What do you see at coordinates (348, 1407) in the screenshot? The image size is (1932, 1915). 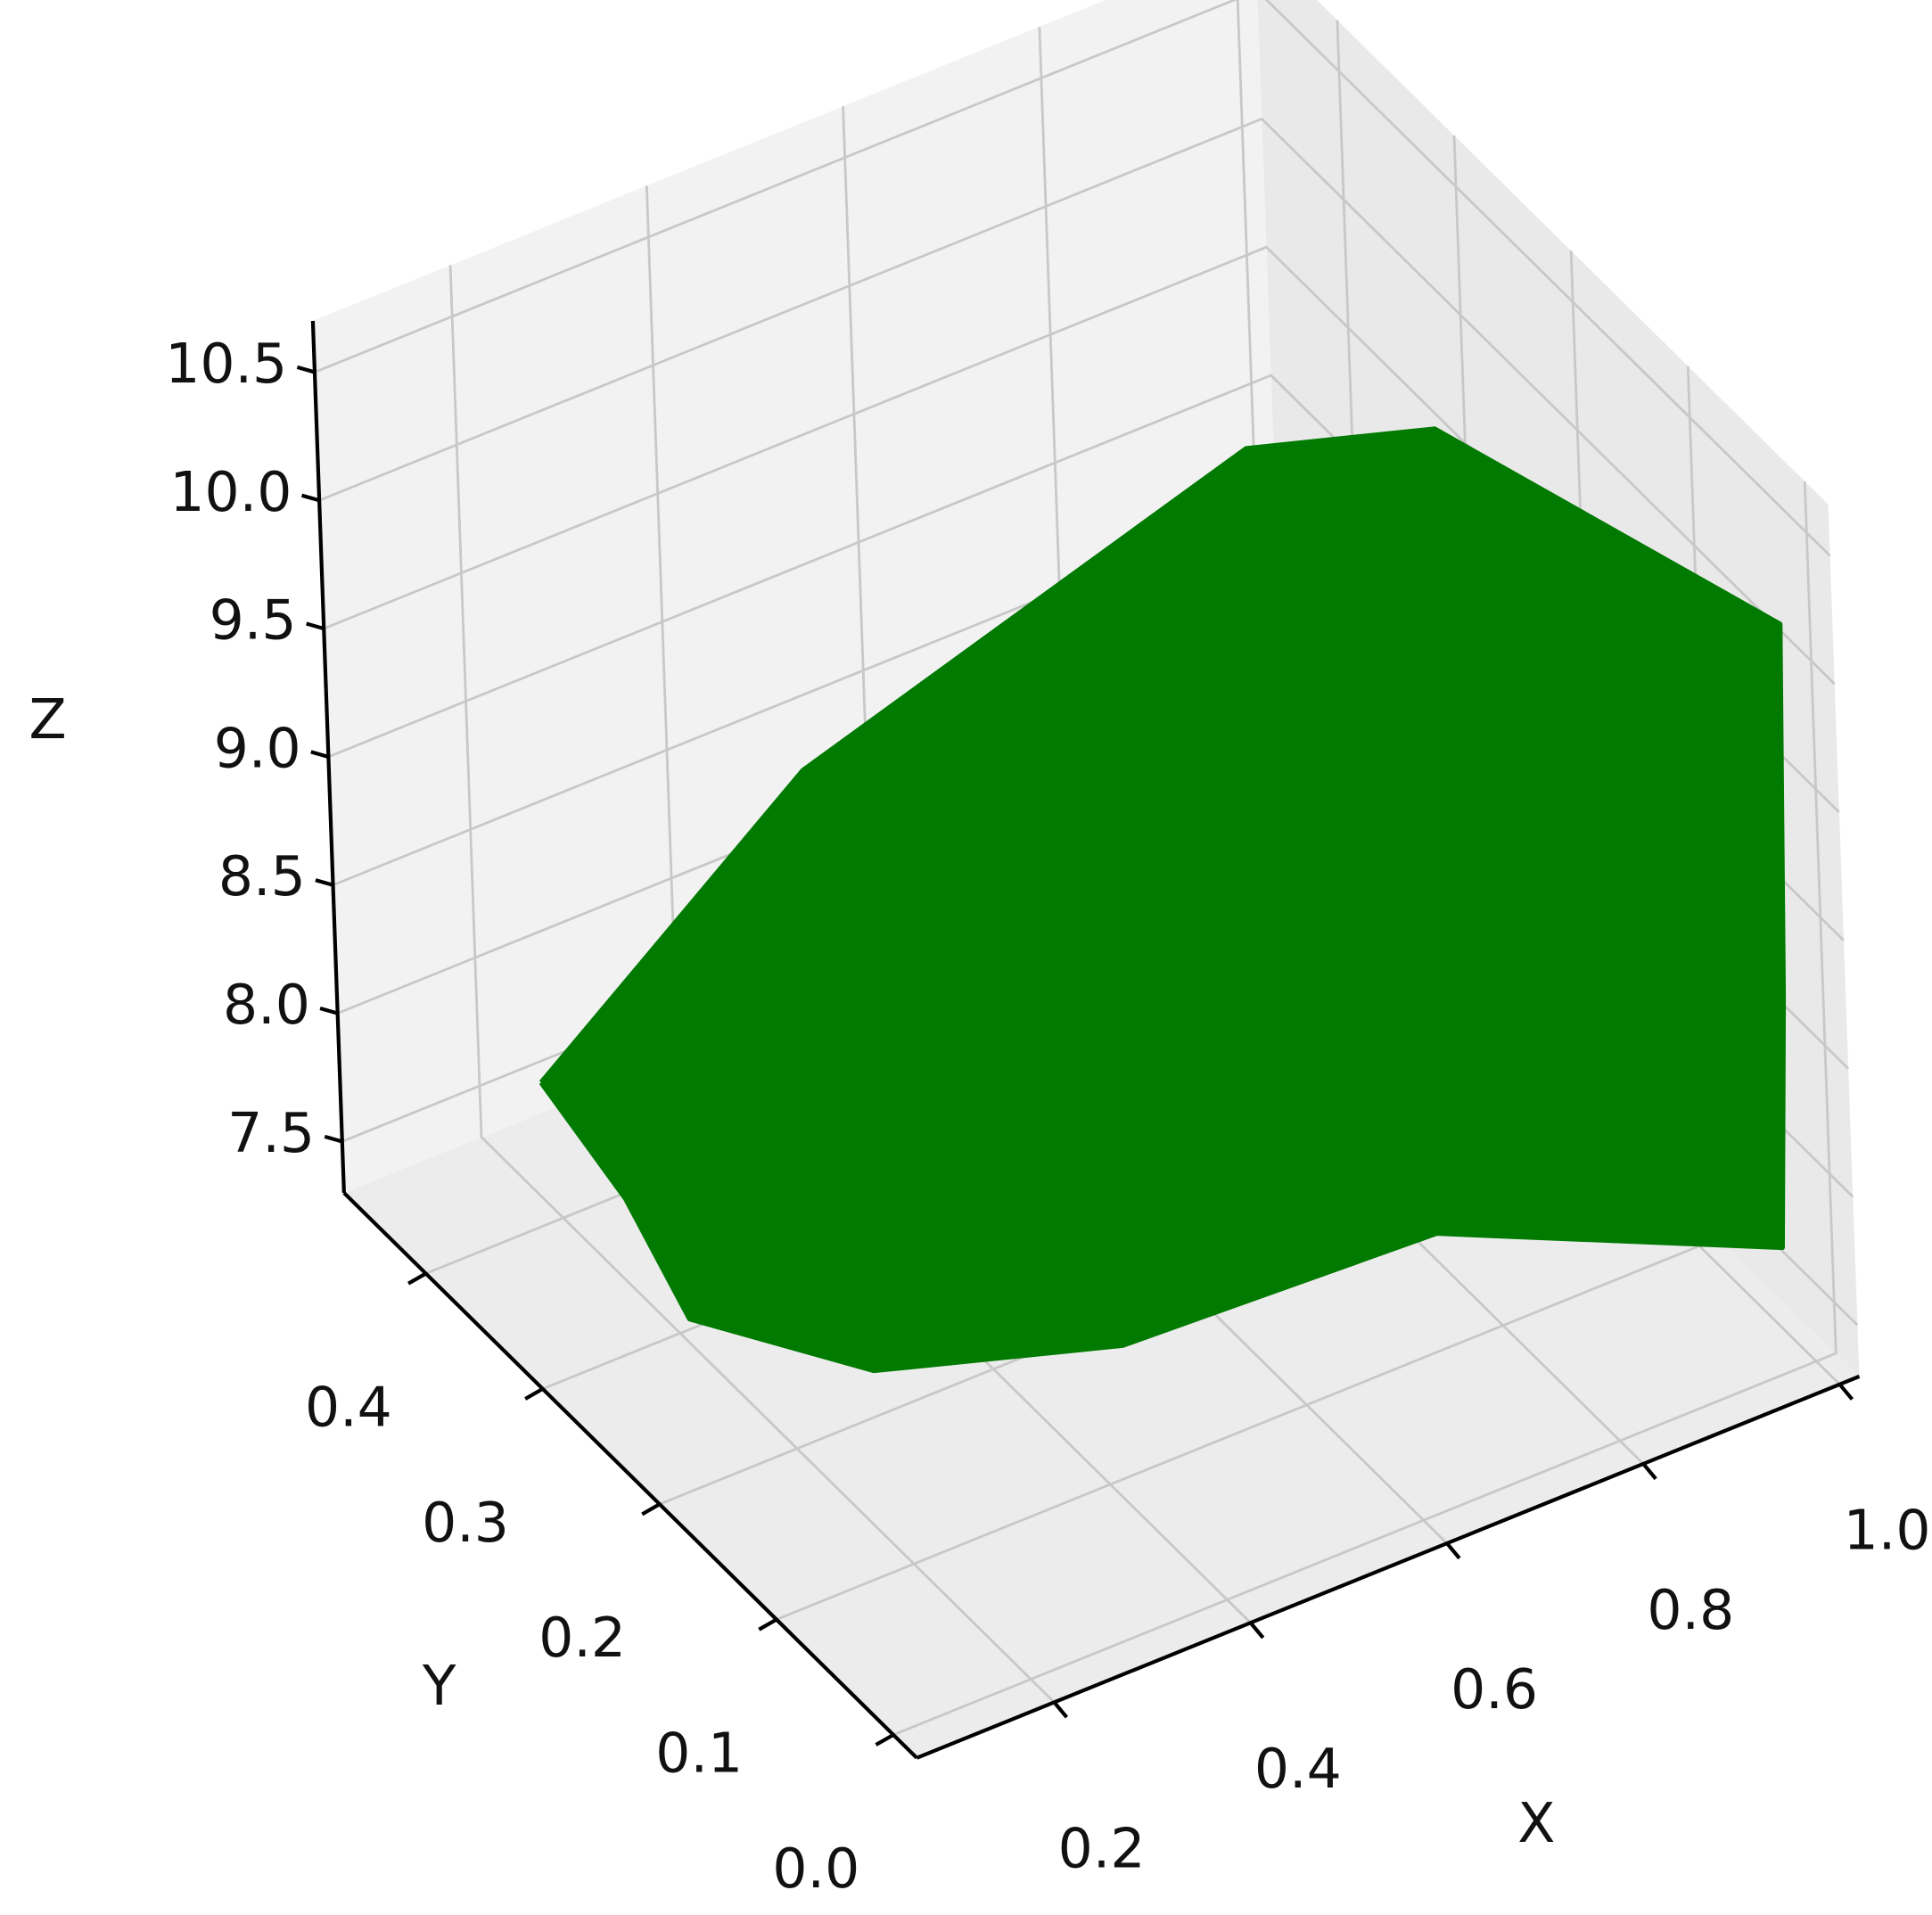 I see `y-tick-label: 0.4` at bounding box center [348, 1407].